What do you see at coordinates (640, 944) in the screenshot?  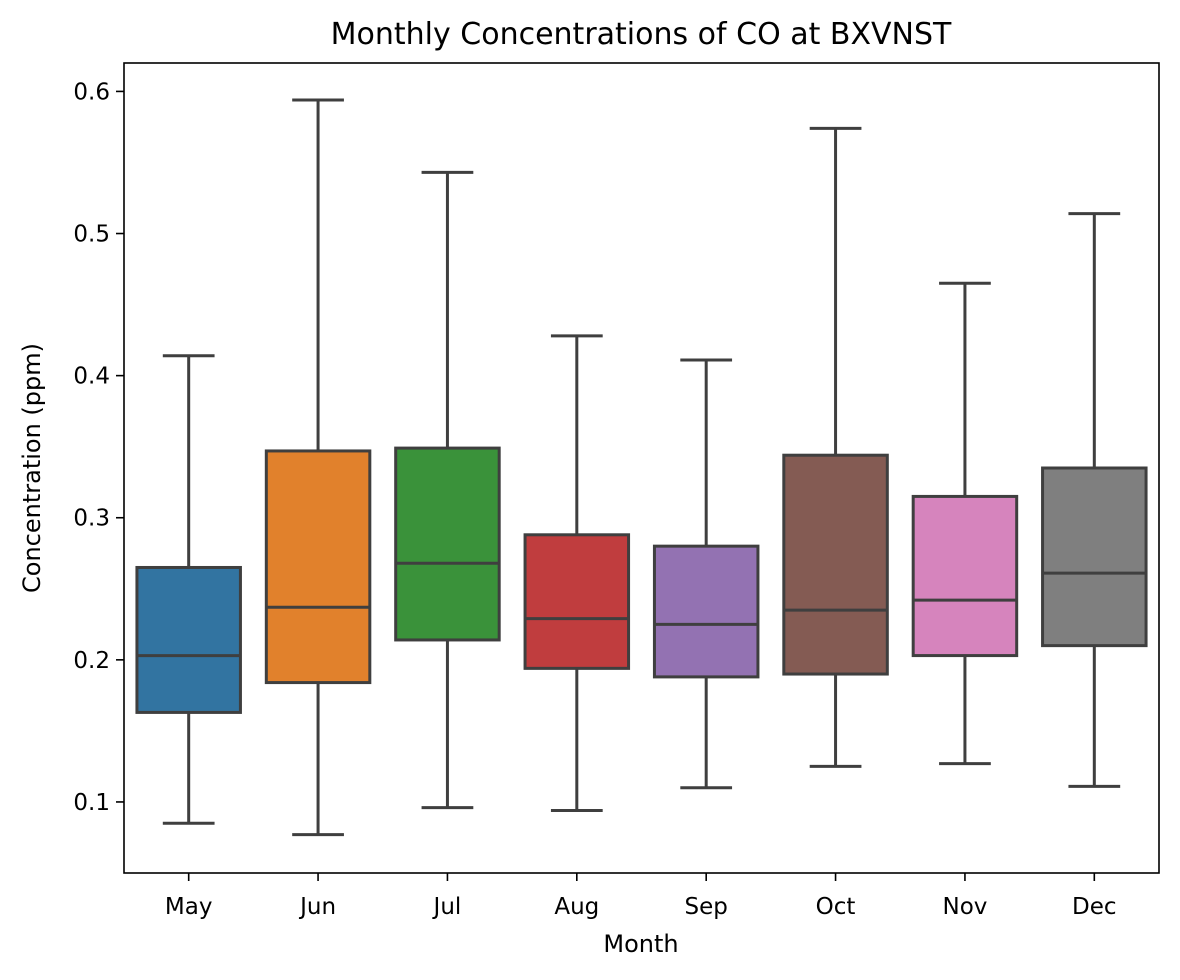 I see `x-axis-label: Month` at bounding box center [640, 944].